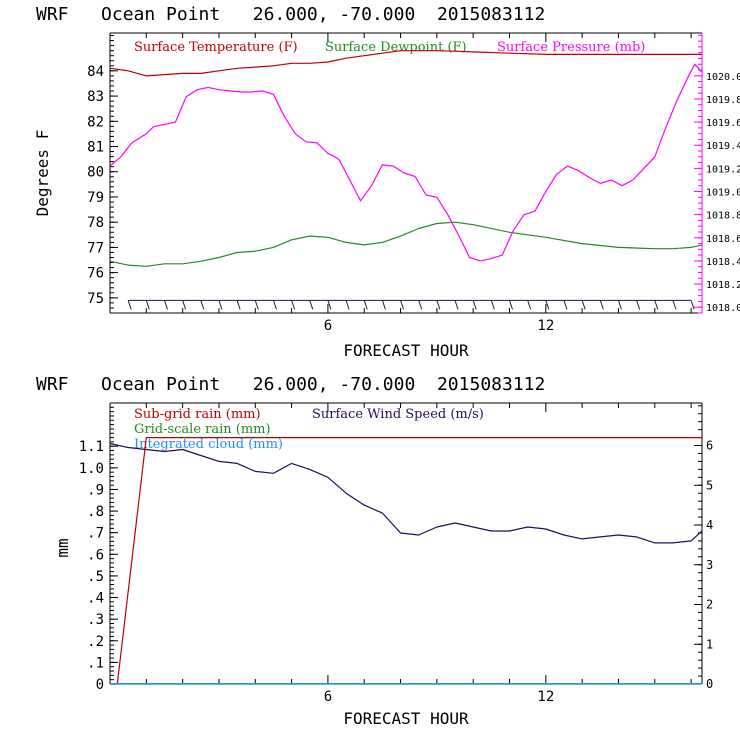 This screenshot has height=740, width=740. I want to click on y2-tick-label: 3, so click(709, 565).